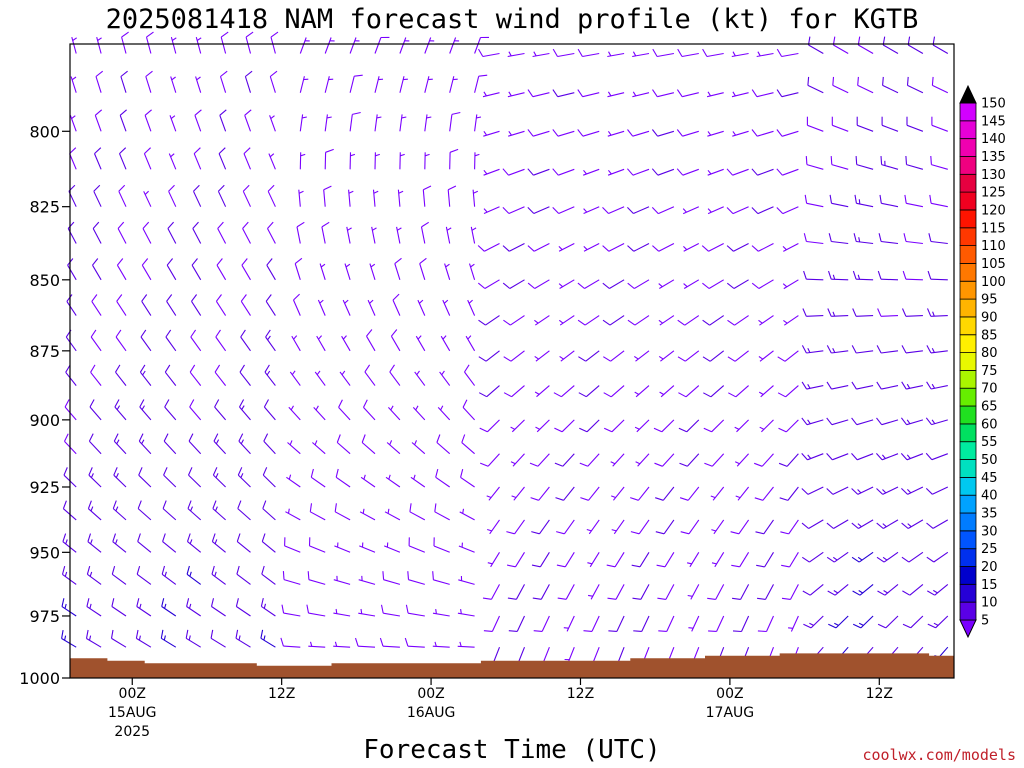 Image resolution: width=1024 pixels, height=768 pixels. I want to click on time-axis: 00Z 15AUG 2025 12Z 00Z 16AUG 12Z 00Z 17AUG 12Z, so click(500, 709).